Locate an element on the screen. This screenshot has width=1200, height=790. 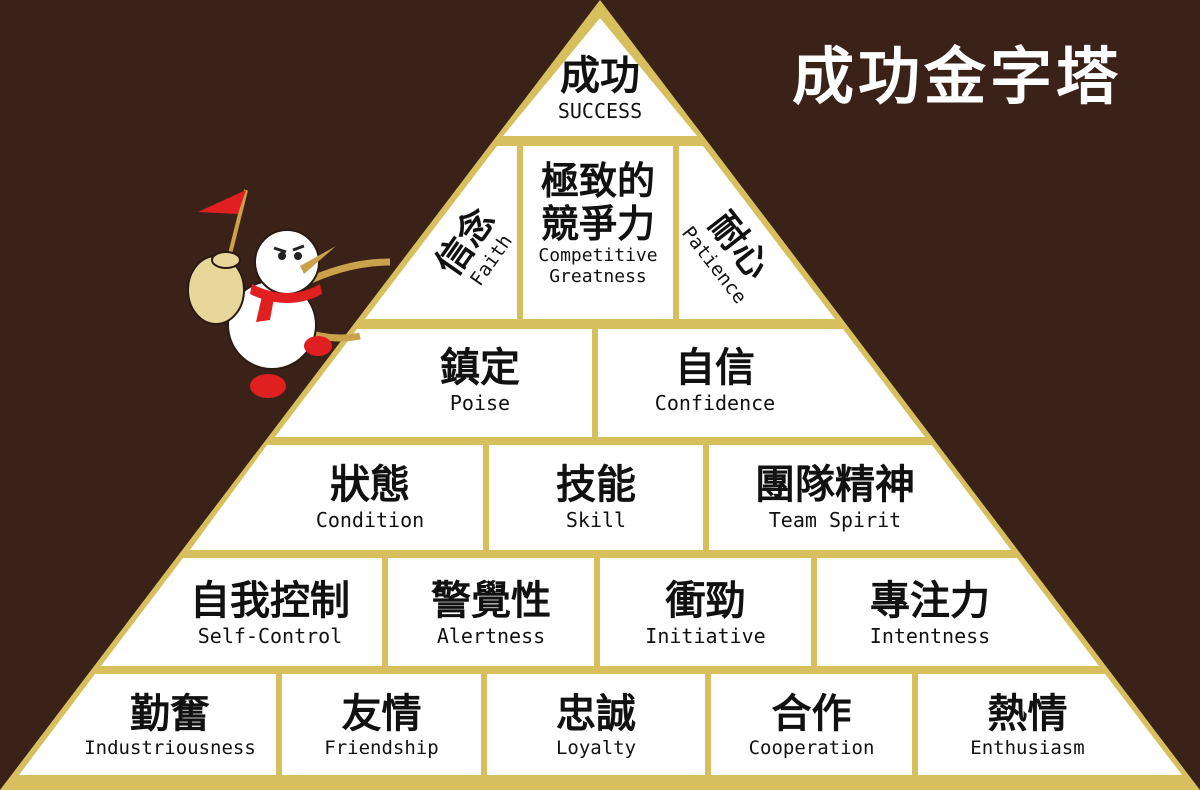
intentness-zh: 專注力 is located at coordinates (930, 601).